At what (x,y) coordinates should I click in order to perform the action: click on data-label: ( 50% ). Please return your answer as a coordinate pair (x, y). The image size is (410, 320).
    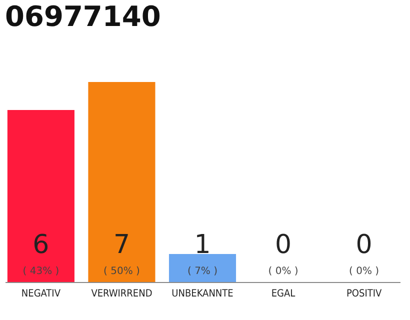
    Looking at the image, I should click on (122, 271).